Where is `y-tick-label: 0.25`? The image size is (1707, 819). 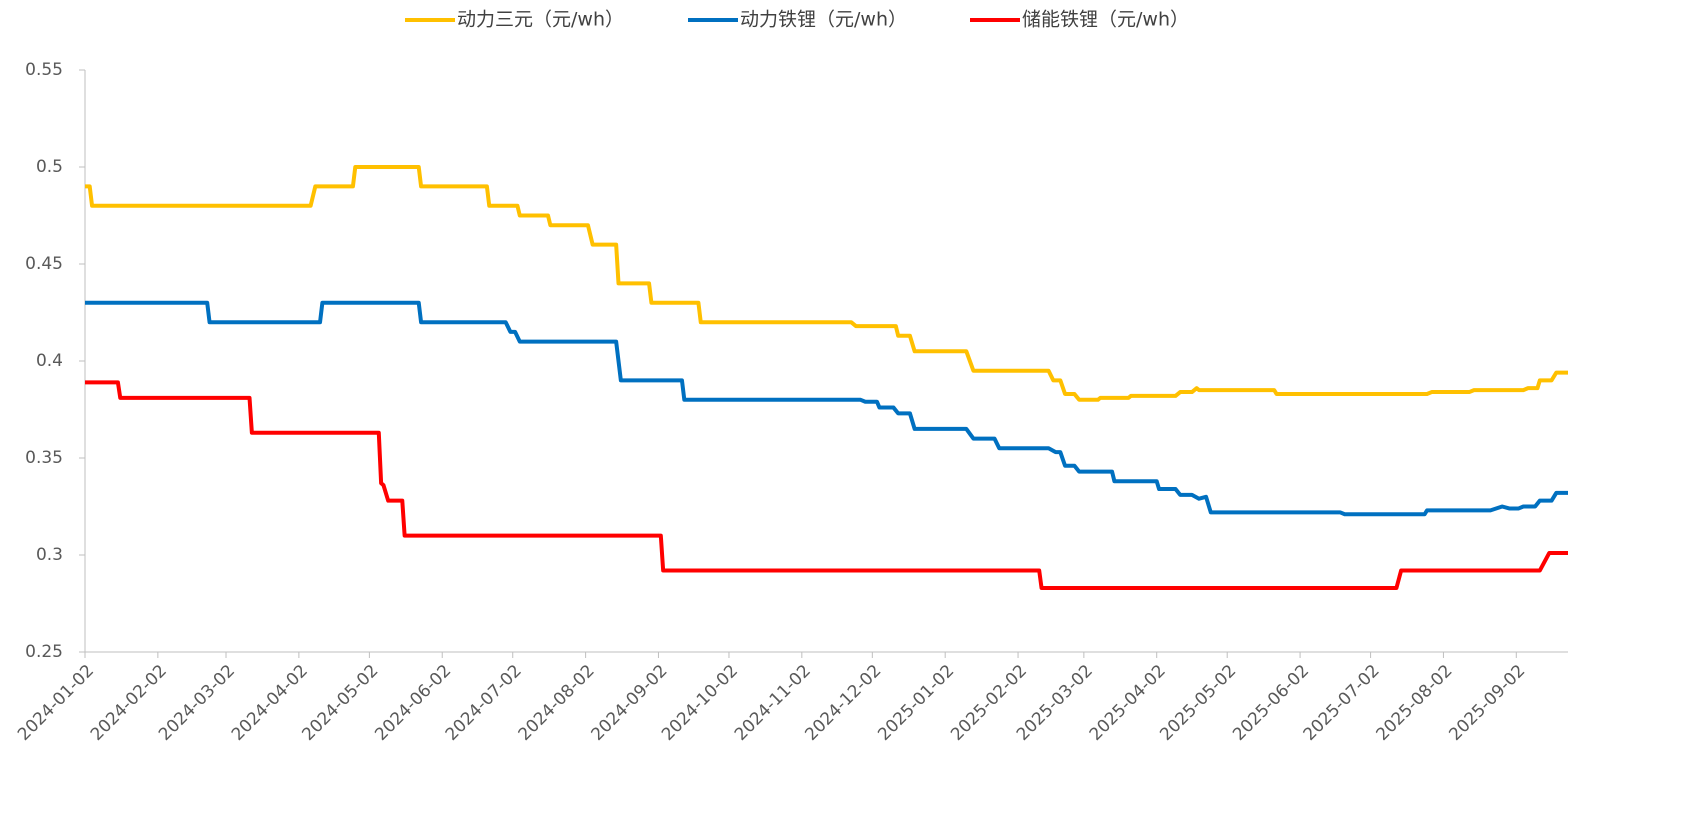 y-tick-label: 0.25 is located at coordinates (44, 652).